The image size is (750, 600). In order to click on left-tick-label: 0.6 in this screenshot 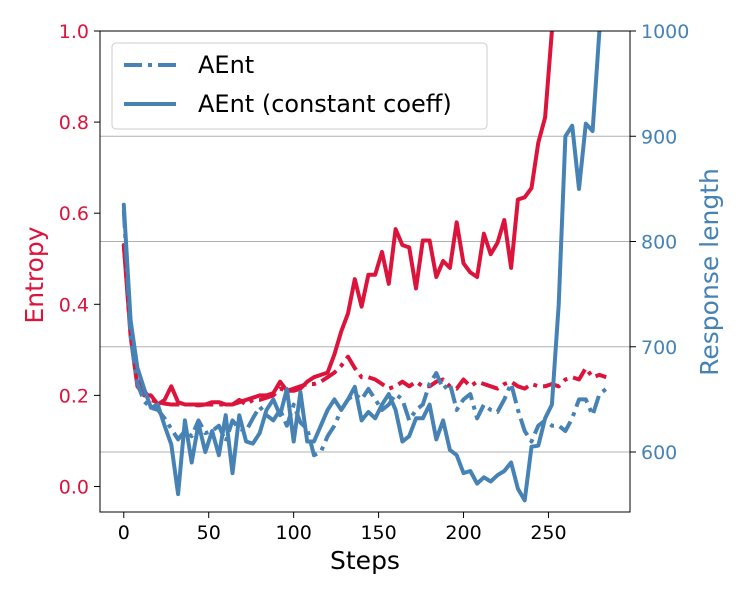, I will do `click(74, 214)`.